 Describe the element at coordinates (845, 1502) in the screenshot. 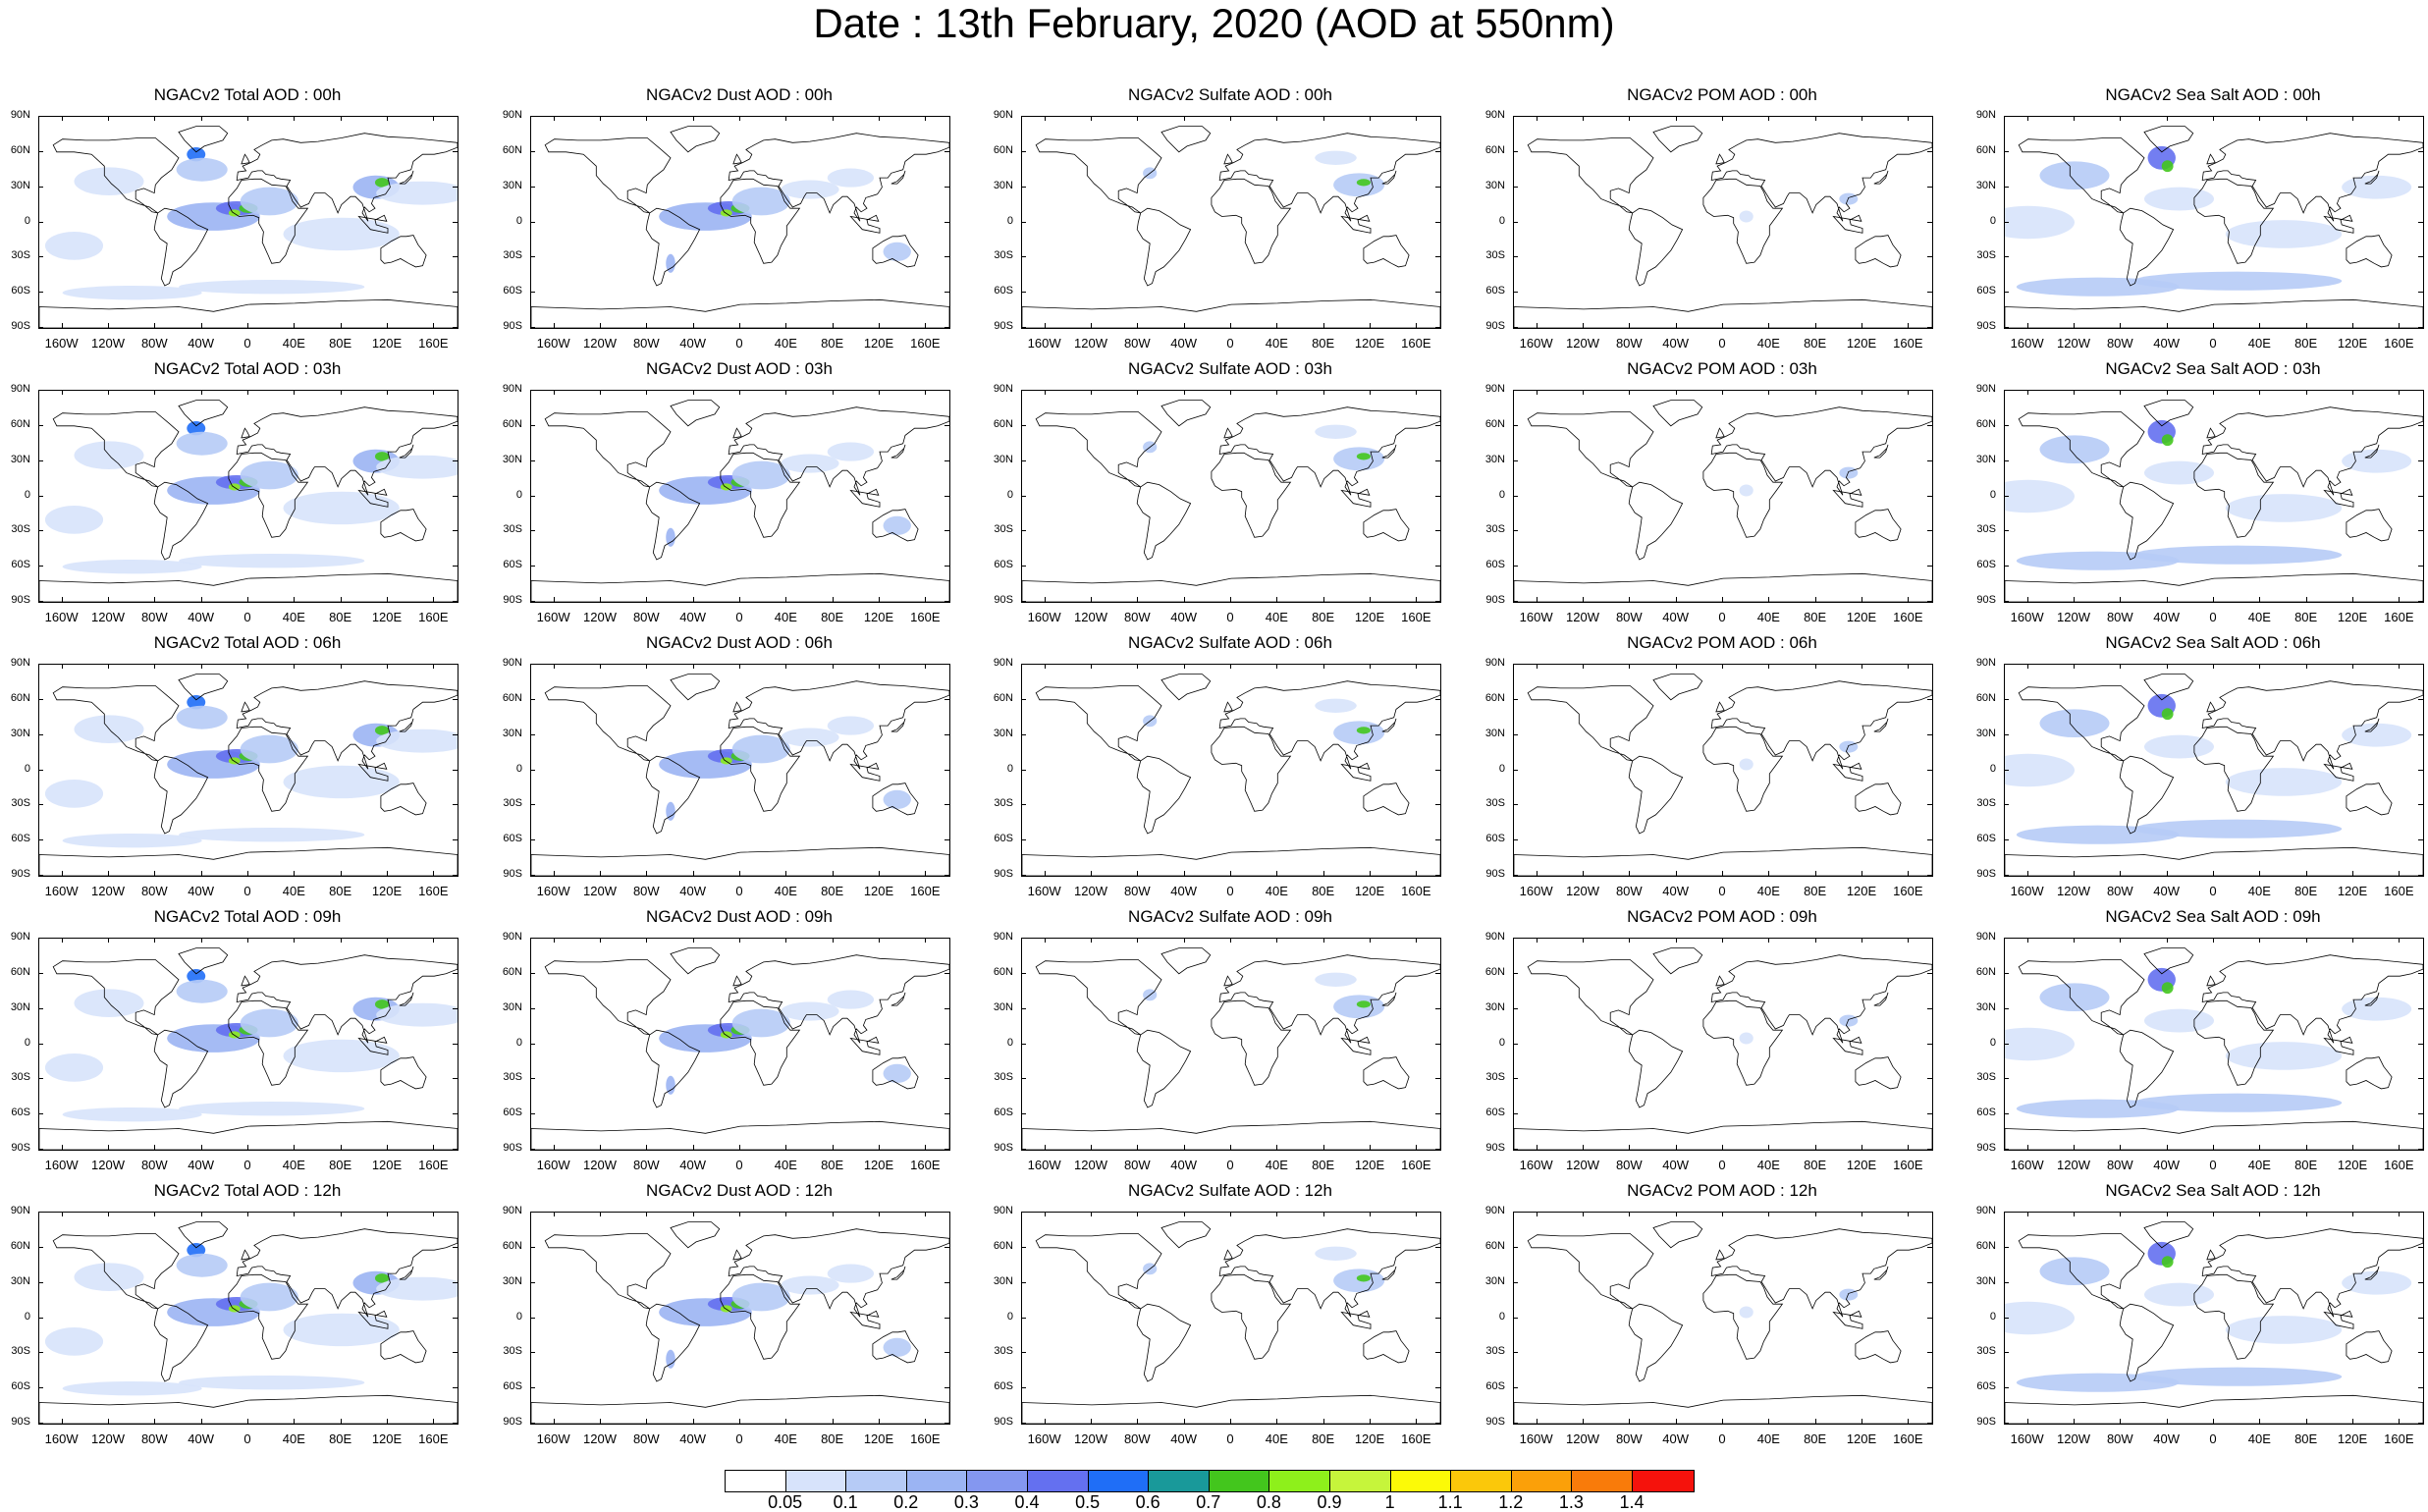

I see `colorbar-label: 0.1` at that location.